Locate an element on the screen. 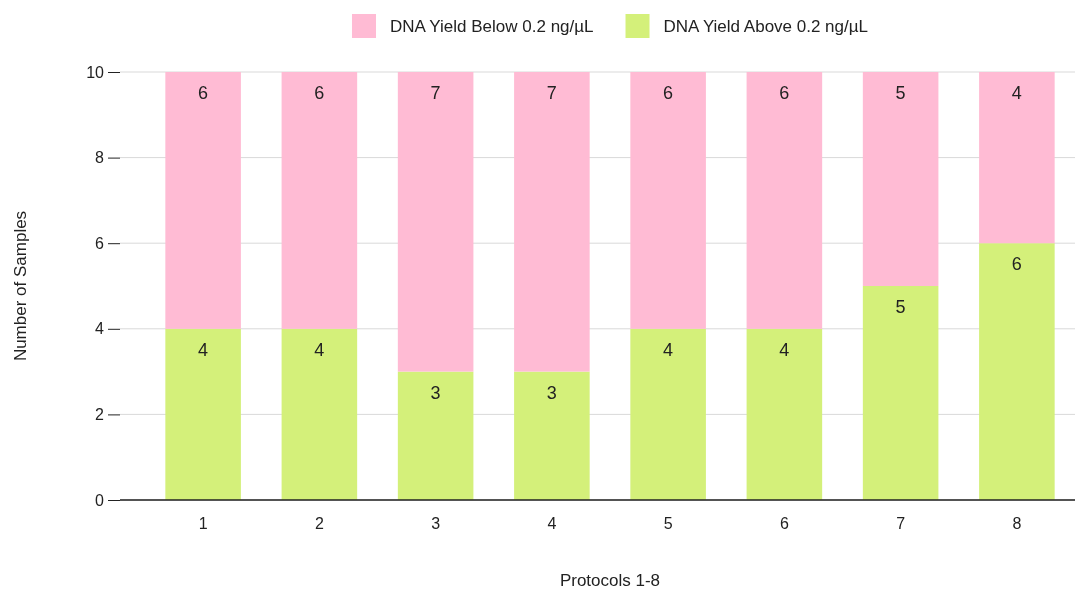 The width and height of the screenshot is (1078, 590). y-tick-label: 4 is located at coordinates (100, 329).